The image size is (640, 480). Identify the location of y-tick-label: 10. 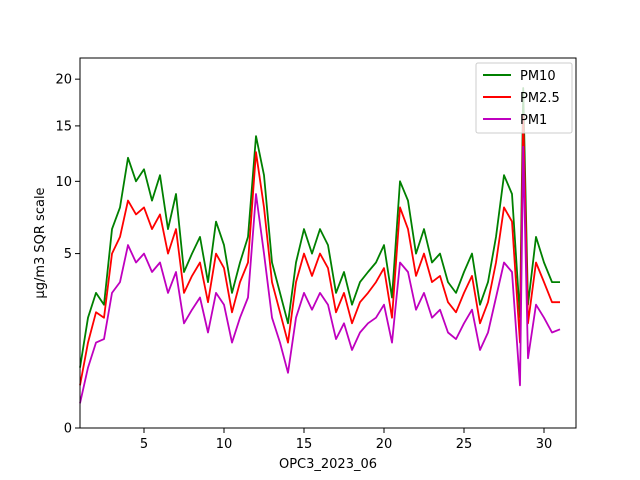
(63, 182).